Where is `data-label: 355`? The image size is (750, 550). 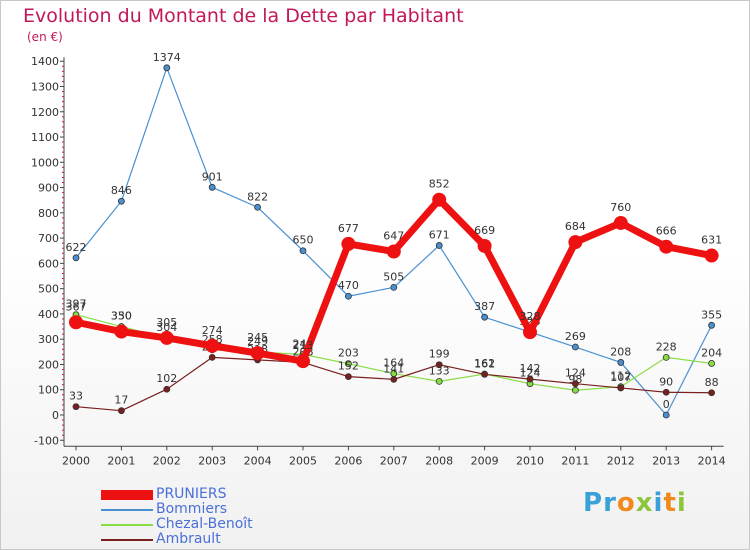
data-label: 355 is located at coordinates (711, 314).